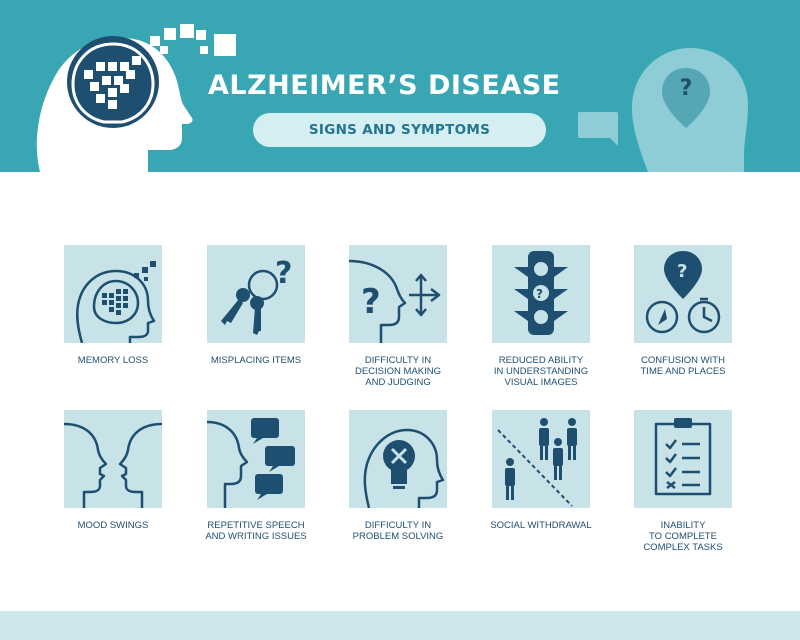 The width and height of the screenshot is (800, 640). What do you see at coordinates (690, 110) in the screenshot?
I see `question-head-icon` at bounding box center [690, 110].